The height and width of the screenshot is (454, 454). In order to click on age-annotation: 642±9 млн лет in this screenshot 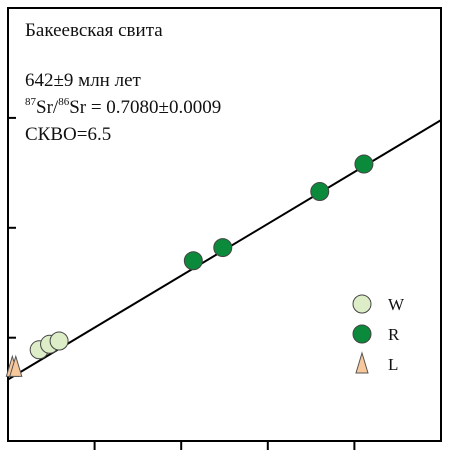, I will do `click(83, 80)`.